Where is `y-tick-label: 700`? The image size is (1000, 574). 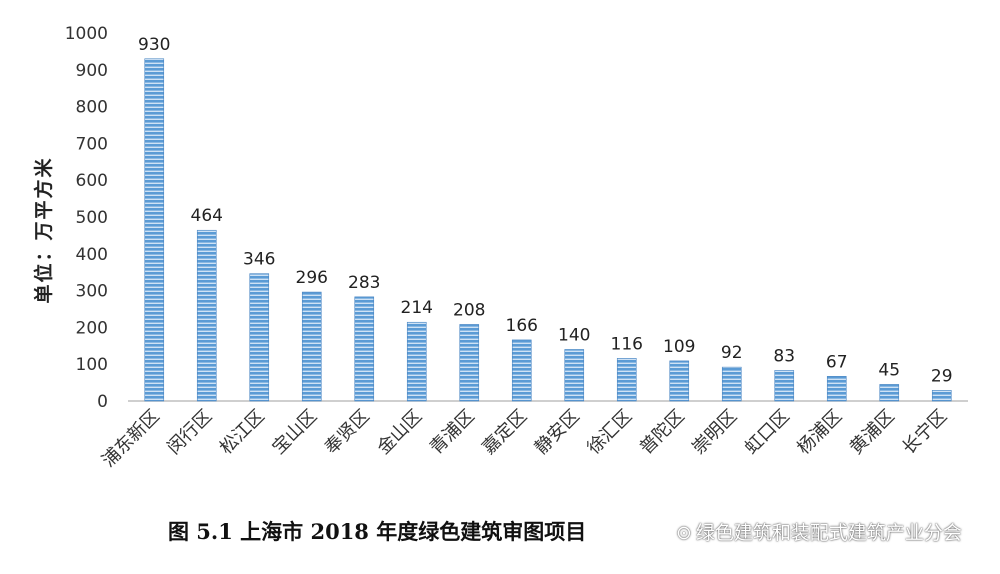 y-tick-label: 700 is located at coordinates (92, 144).